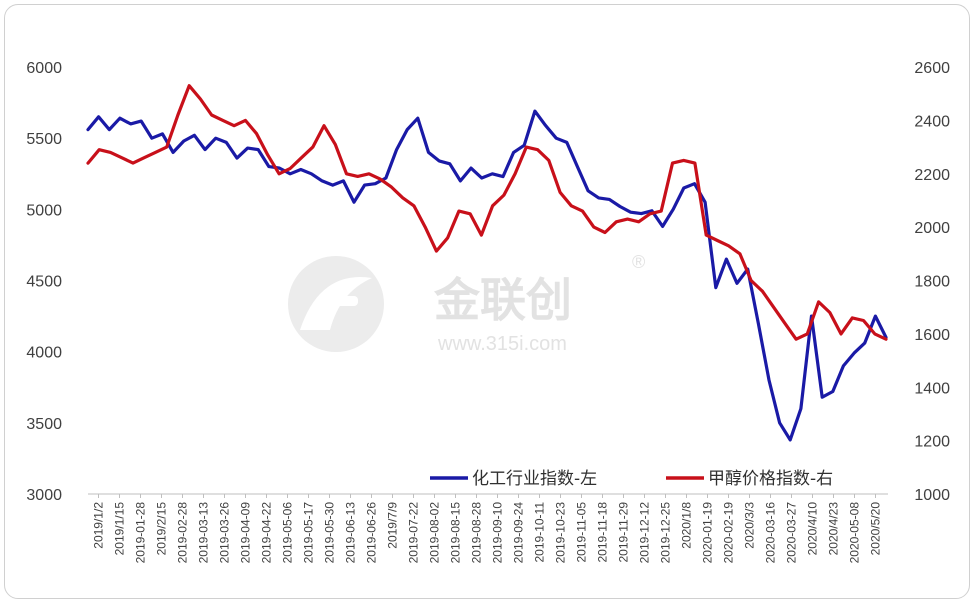  What do you see at coordinates (932, 68) in the screenshot?
I see `right-y-tick-label: 2600` at bounding box center [932, 68].